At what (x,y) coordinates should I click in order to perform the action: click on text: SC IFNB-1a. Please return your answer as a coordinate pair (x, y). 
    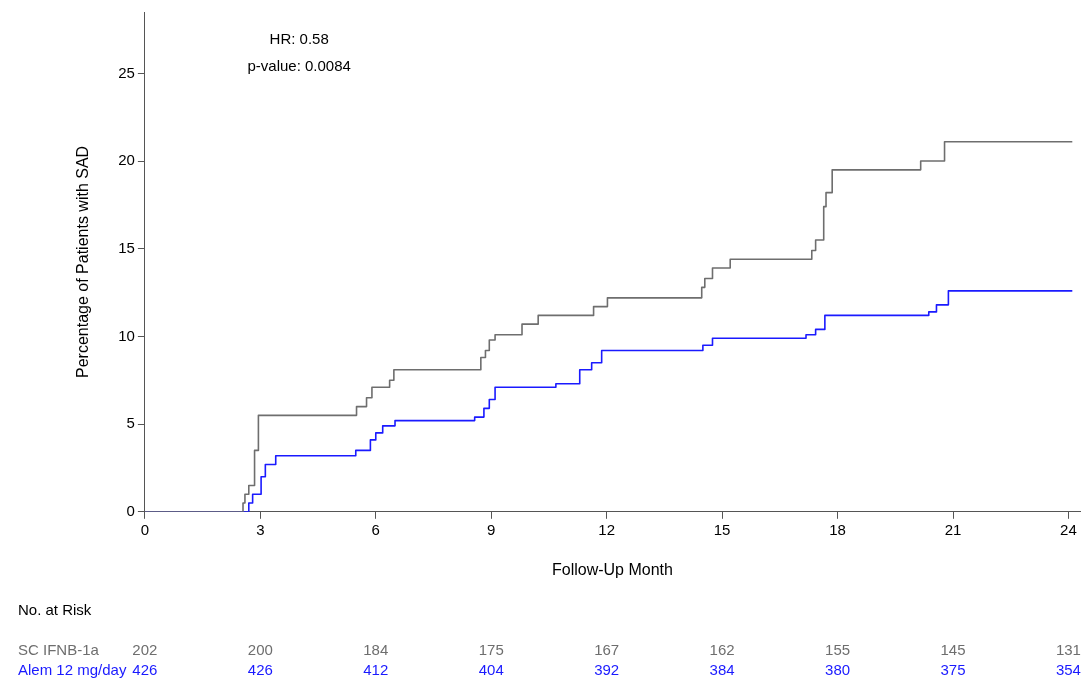
    Looking at the image, I should click on (59, 650).